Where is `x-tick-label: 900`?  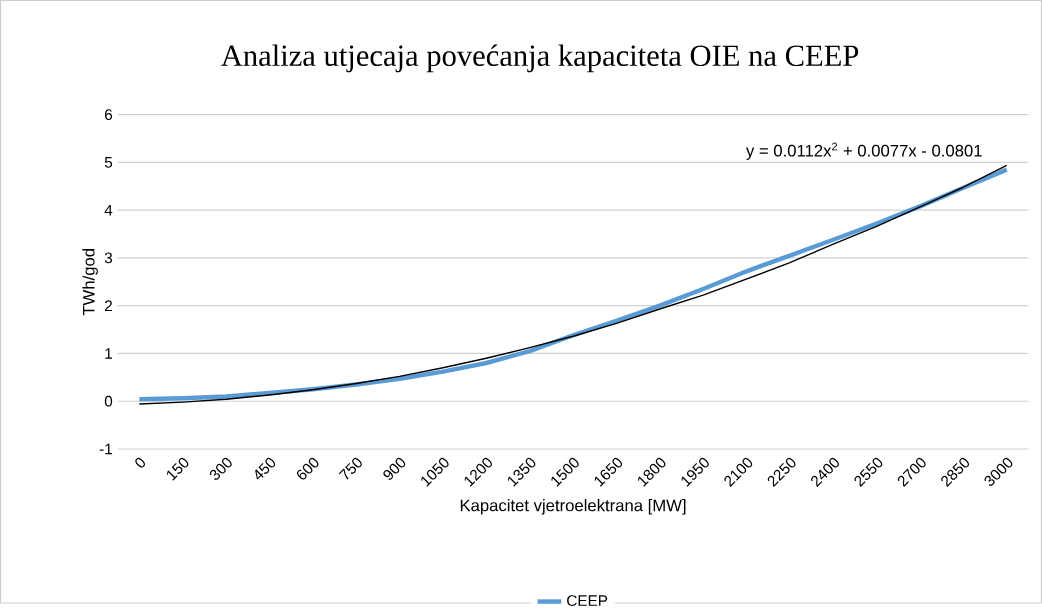 x-tick-label: 900 is located at coordinates (394, 468).